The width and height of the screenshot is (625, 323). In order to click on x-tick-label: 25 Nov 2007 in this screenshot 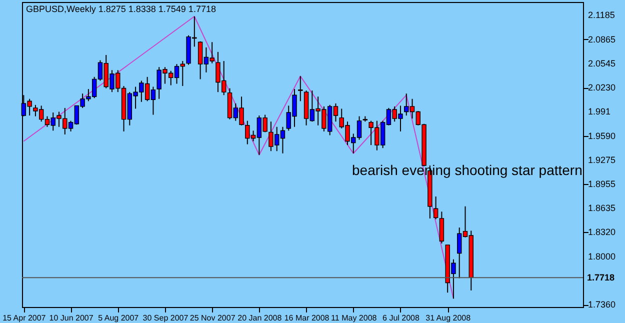, I will do `click(213, 318)`.